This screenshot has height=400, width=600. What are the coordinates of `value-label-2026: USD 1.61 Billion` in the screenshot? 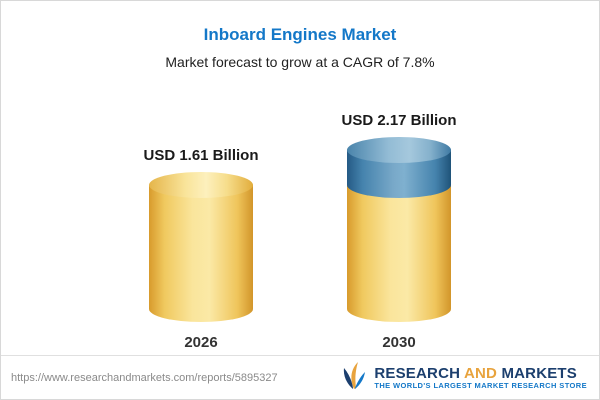 It's located at (201, 155).